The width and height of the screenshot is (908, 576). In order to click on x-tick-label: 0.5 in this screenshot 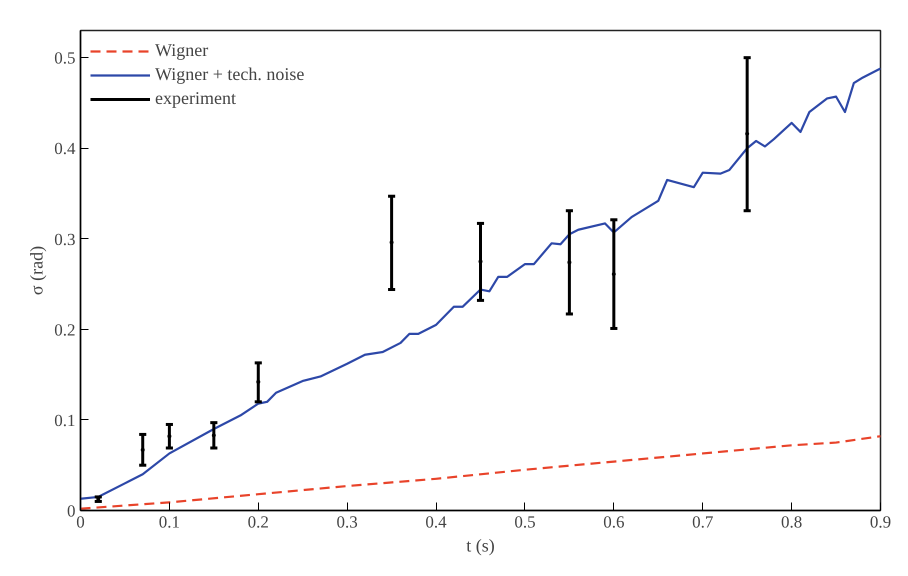, I will do `click(525, 522)`.